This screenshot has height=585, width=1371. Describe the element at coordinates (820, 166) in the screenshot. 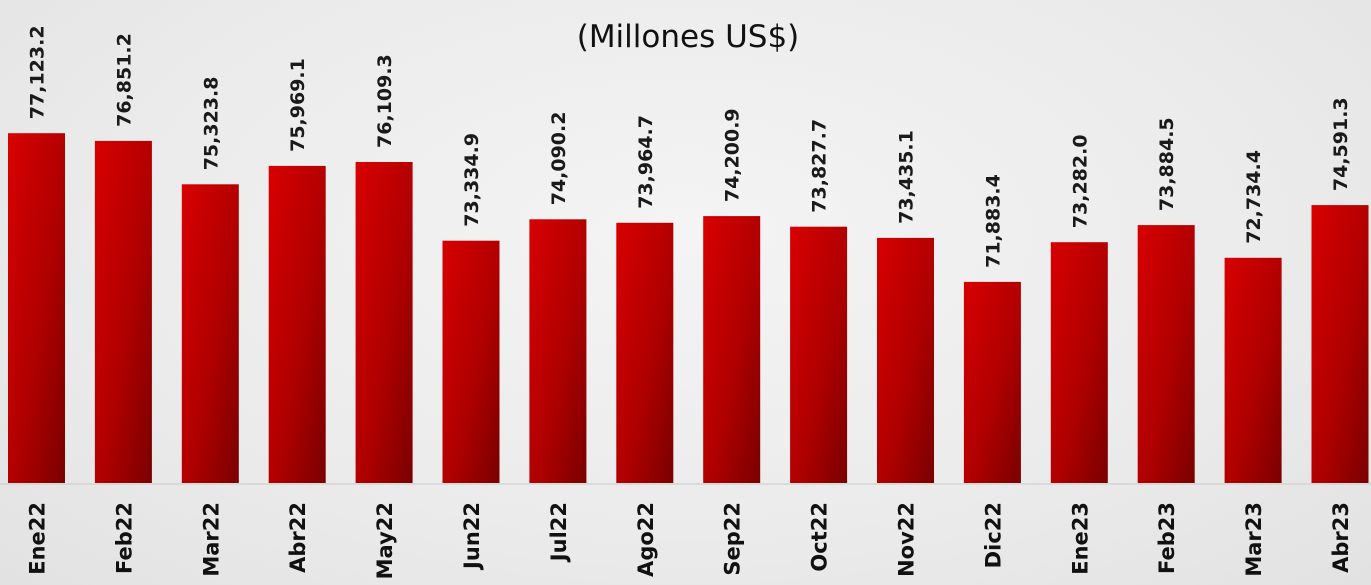

I see `value-label: 73,827.7` at that location.